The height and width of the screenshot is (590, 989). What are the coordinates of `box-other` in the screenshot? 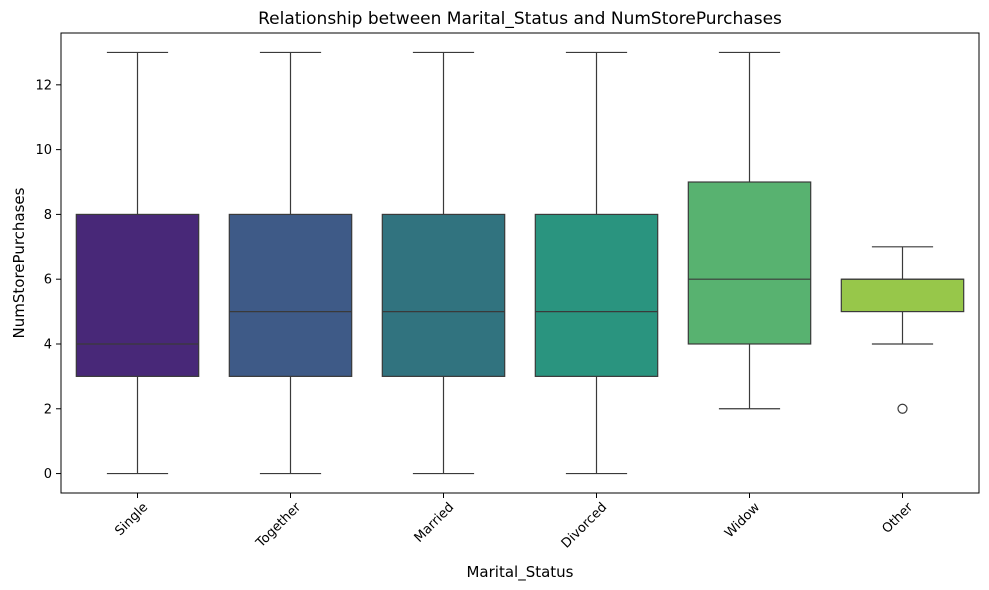 It's located at (902, 330).